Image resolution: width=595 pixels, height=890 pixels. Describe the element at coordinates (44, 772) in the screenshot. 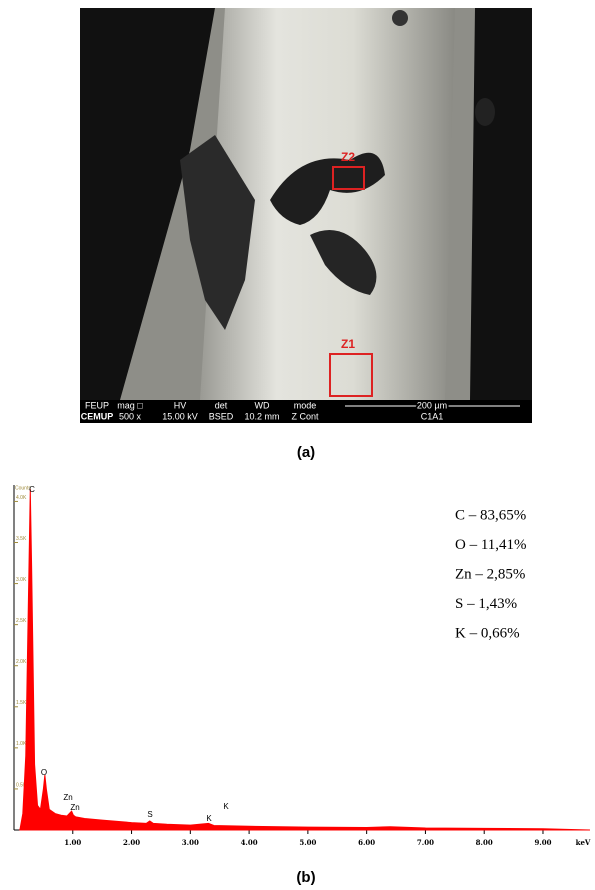

I see `peak-label: O` at that location.